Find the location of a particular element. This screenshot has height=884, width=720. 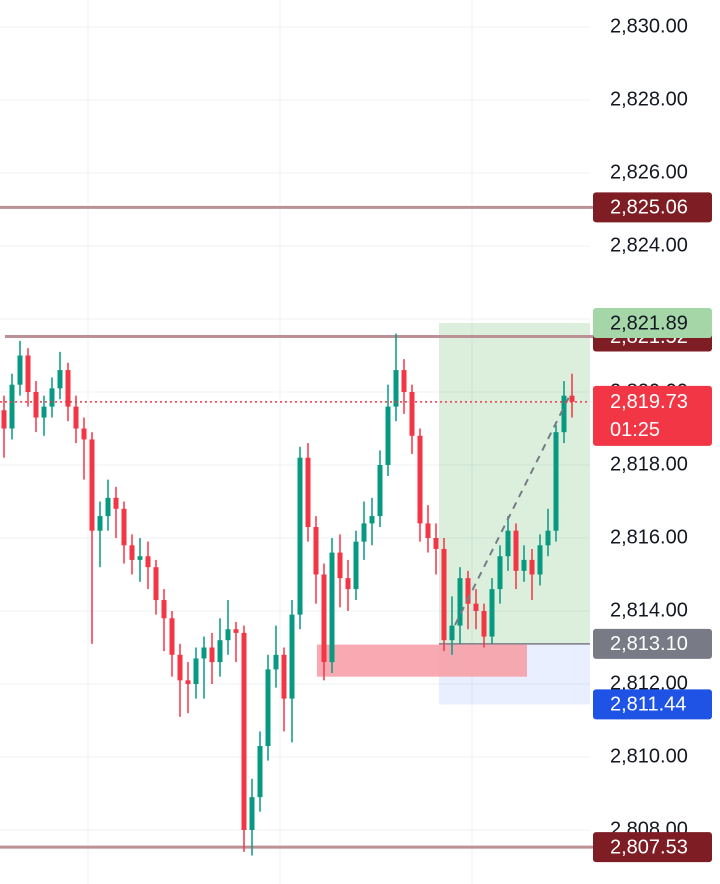

projection-line is located at coordinates (512, 510).